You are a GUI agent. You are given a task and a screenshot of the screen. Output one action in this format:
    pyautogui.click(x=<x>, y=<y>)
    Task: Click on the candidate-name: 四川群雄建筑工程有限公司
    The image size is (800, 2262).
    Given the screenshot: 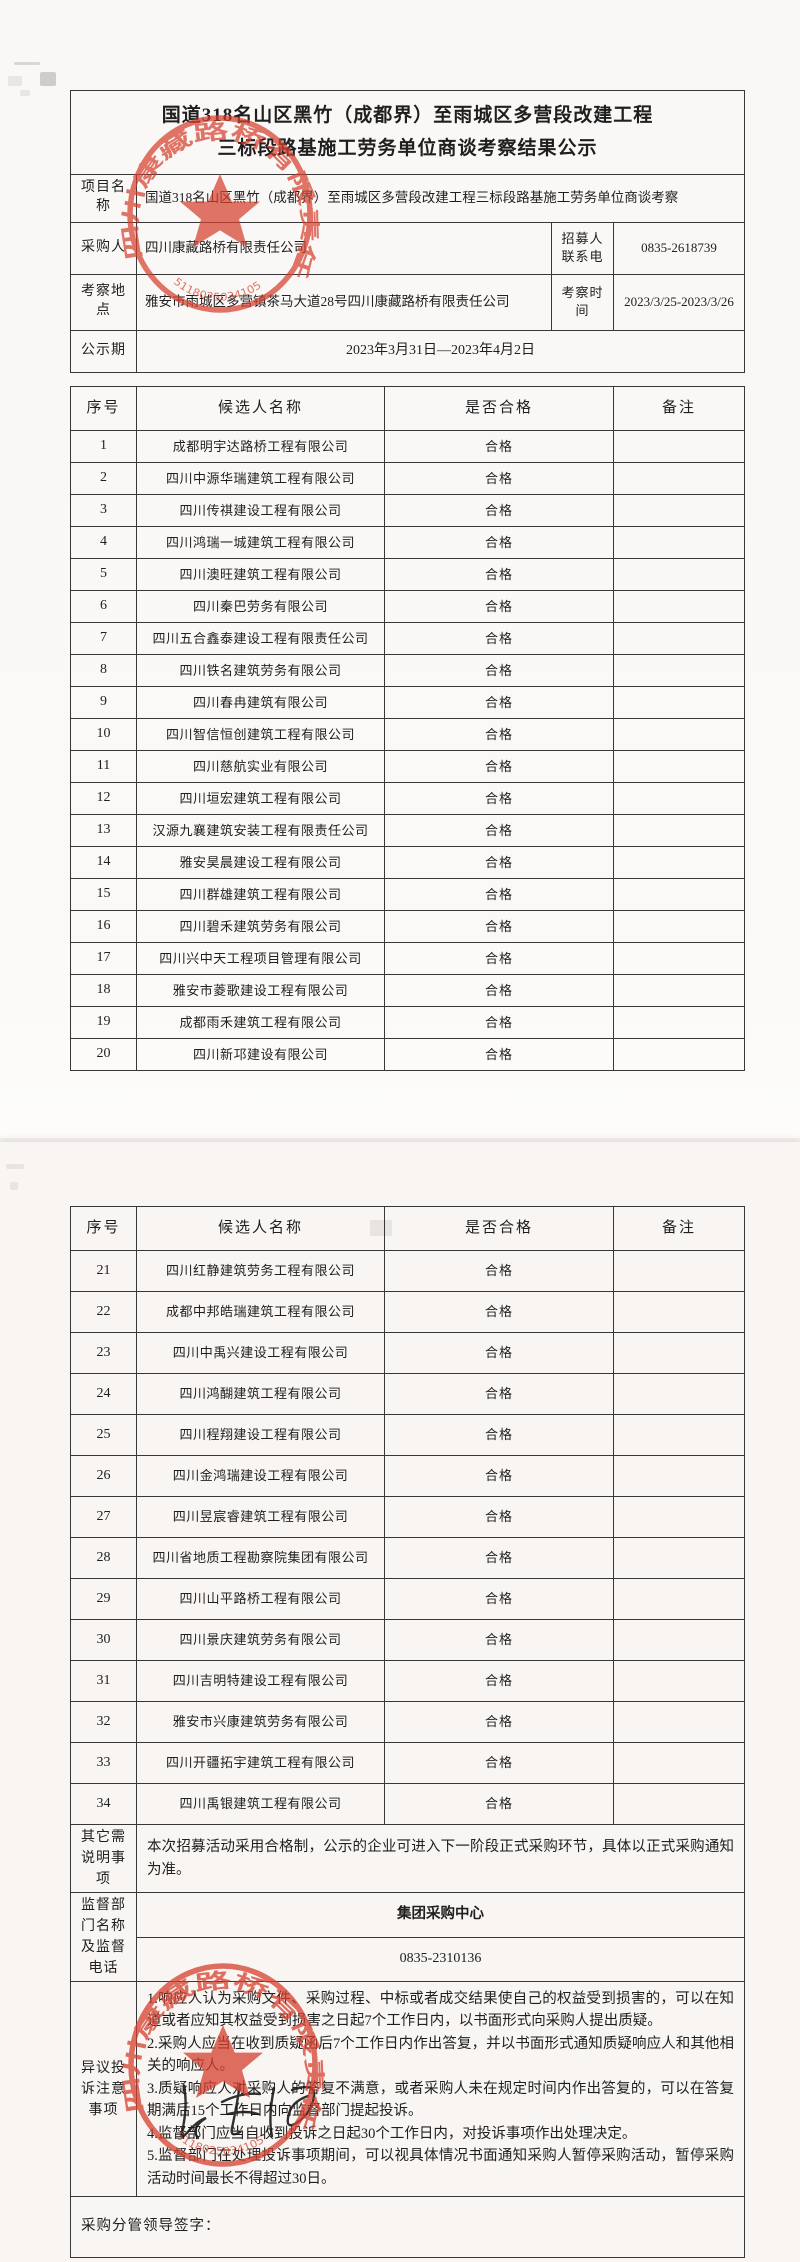 What is the action you would take?
    pyautogui.click(x=260, y=894)
    